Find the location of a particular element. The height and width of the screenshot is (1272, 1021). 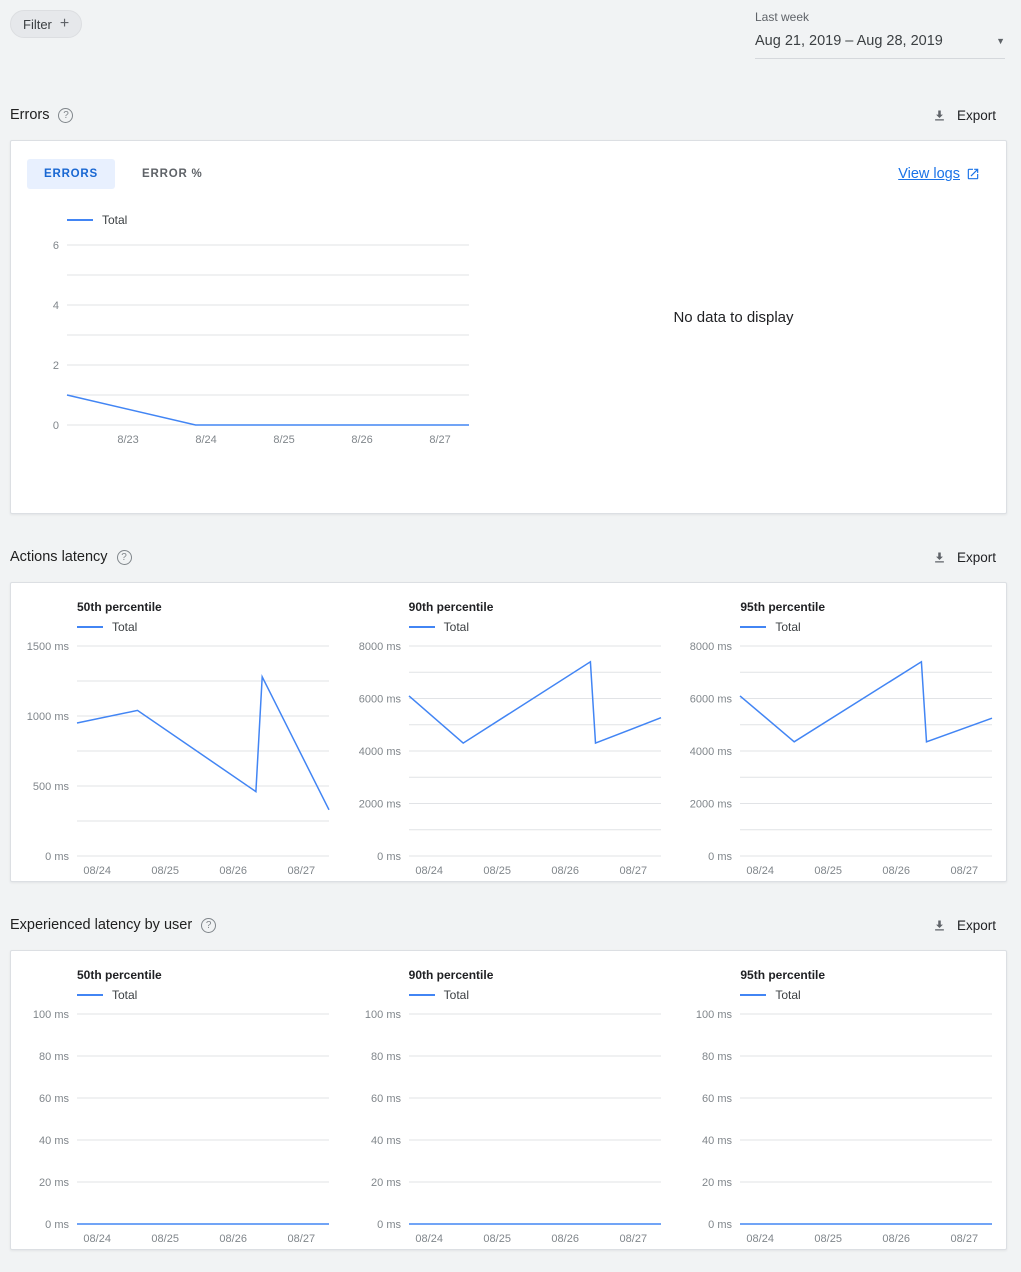

tab-errors: ERRORS is located at coordinates (71, 174).